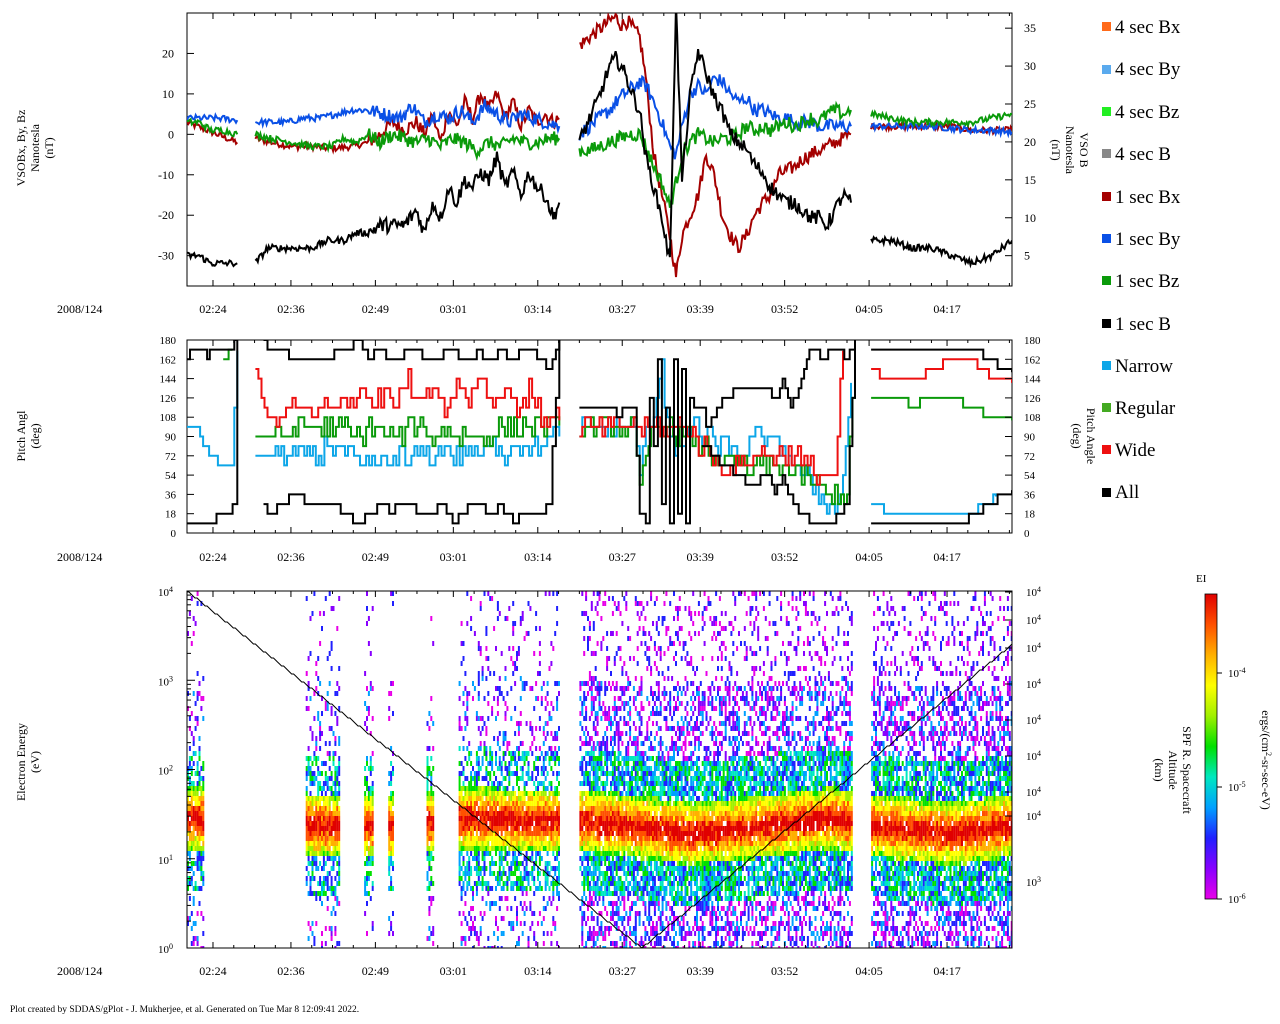 This screenshot has height=1024, width=1280. What do you see at coordinates (166, 256) in the screenshot?
I see `y-tick-label-left: -30` at bounding box center [166, 256].